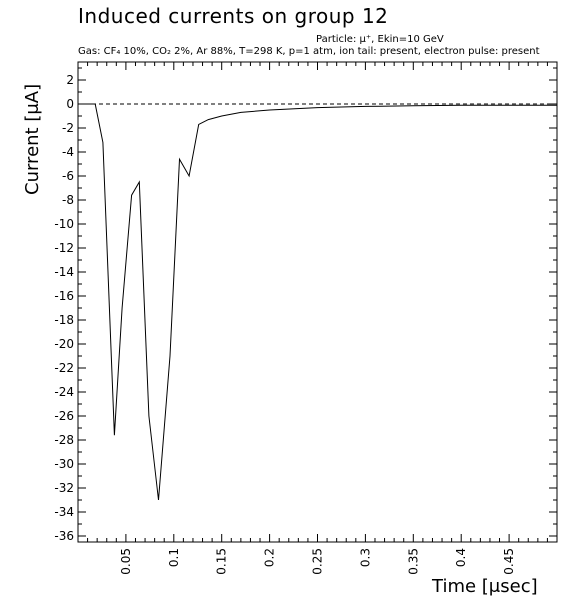  What do you see at coordinates (318, 561) in the screenshot?
I see `x-tick-label: 0.25` at bounding box center [318, 561].